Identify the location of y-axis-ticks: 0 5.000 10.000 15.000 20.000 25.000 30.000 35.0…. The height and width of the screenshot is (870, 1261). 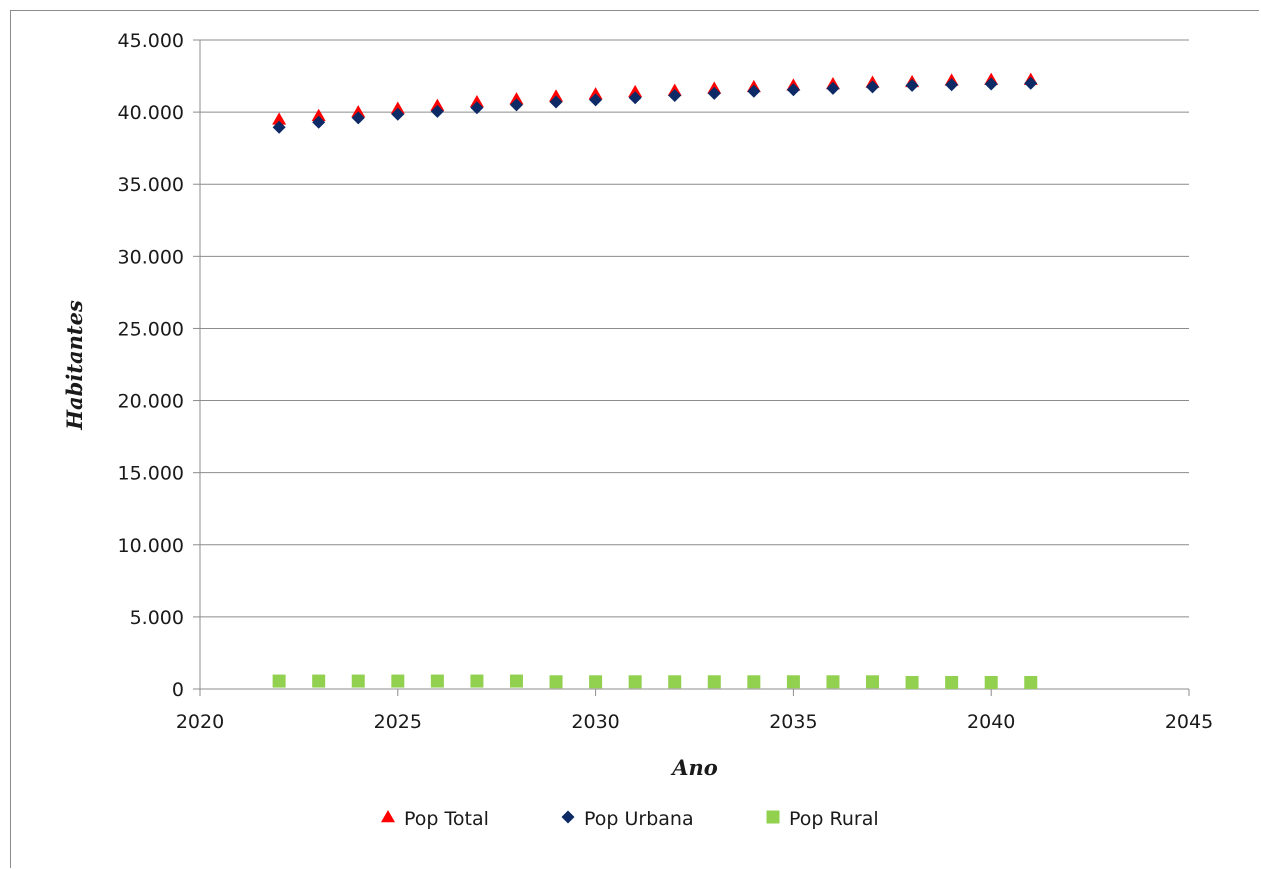
(151, 365).